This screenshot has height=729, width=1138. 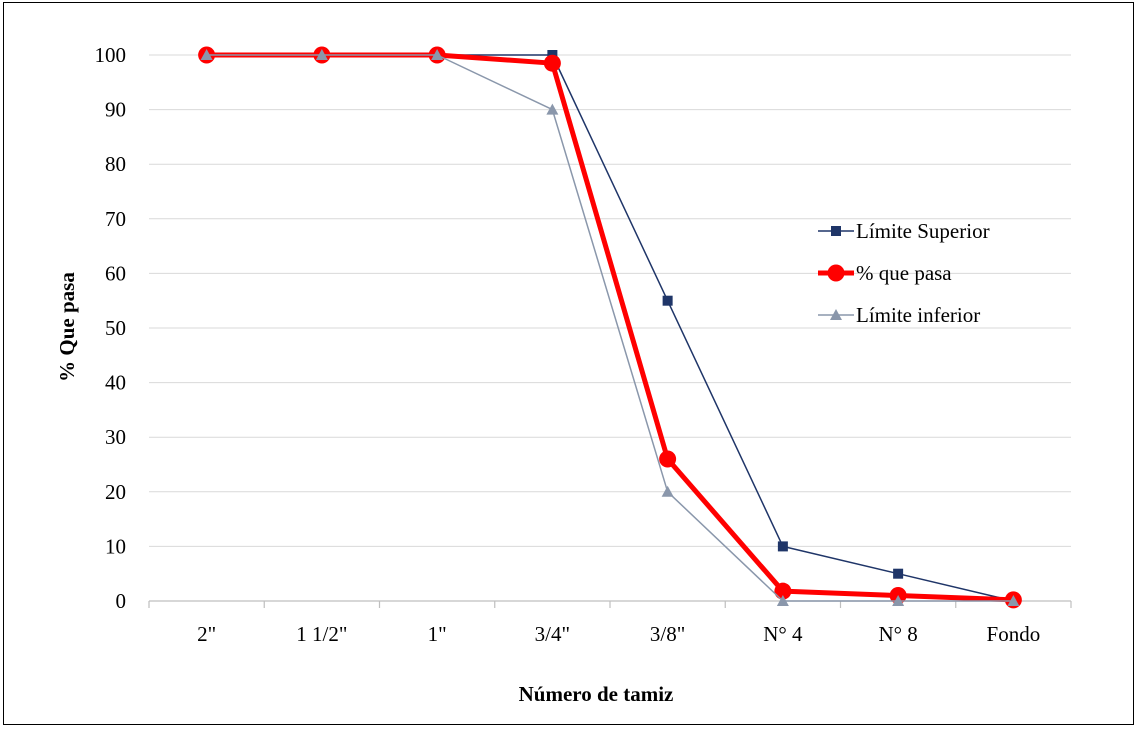 What do you see at coordinates (115, 110) in the screenshot?
I see `y-tick-label: 90` at bounding box center [115, 110].